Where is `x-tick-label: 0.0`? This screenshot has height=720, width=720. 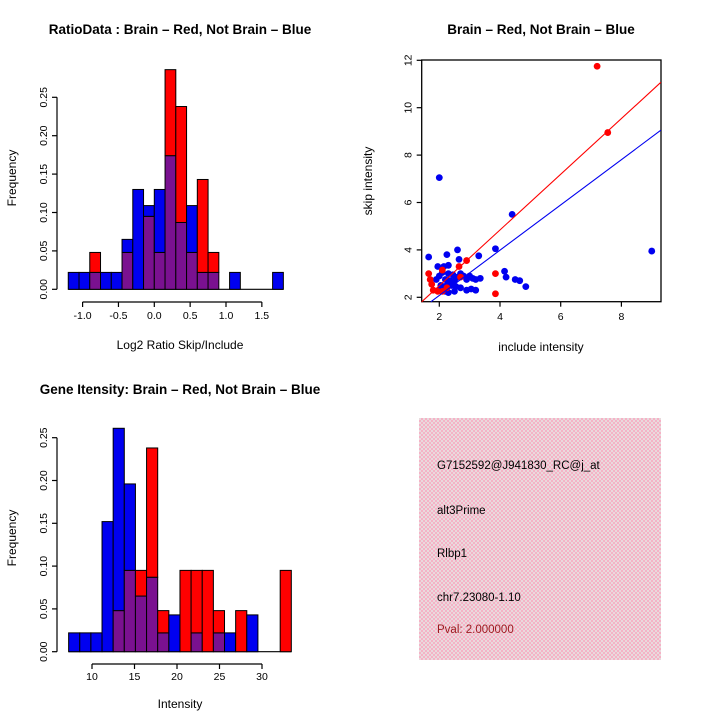
x-tick-label: 0.0 is located at coordinates (154, 316).